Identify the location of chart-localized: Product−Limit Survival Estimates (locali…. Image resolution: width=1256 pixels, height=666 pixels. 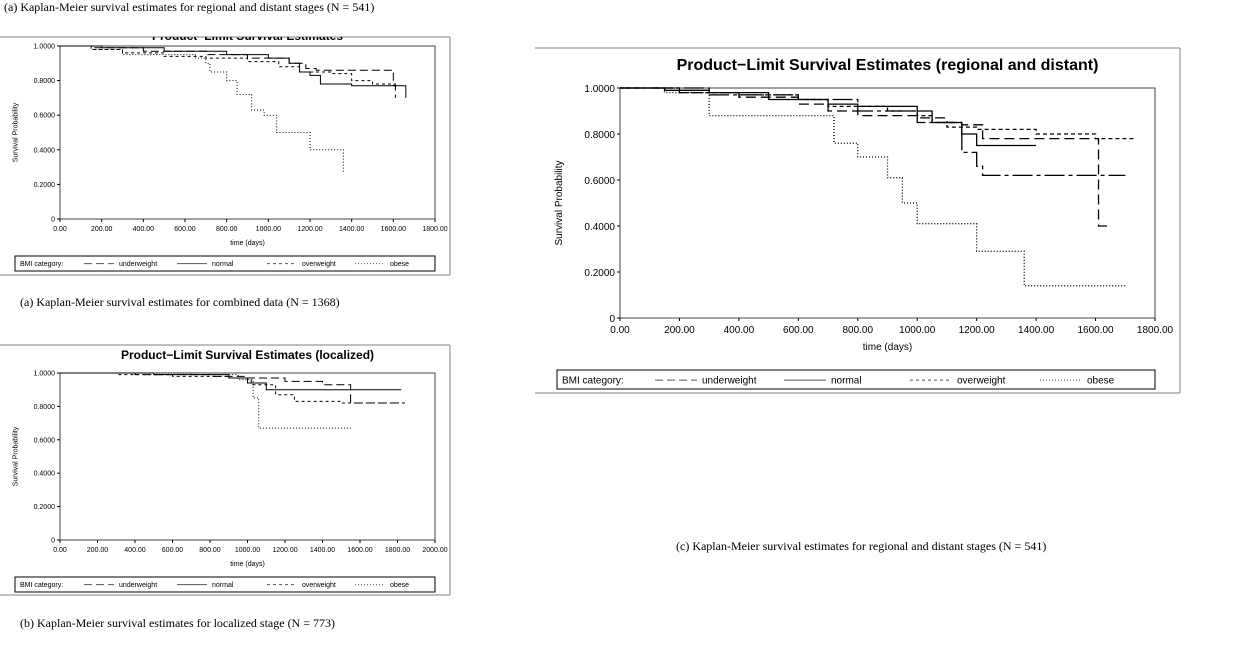
(225, 470).